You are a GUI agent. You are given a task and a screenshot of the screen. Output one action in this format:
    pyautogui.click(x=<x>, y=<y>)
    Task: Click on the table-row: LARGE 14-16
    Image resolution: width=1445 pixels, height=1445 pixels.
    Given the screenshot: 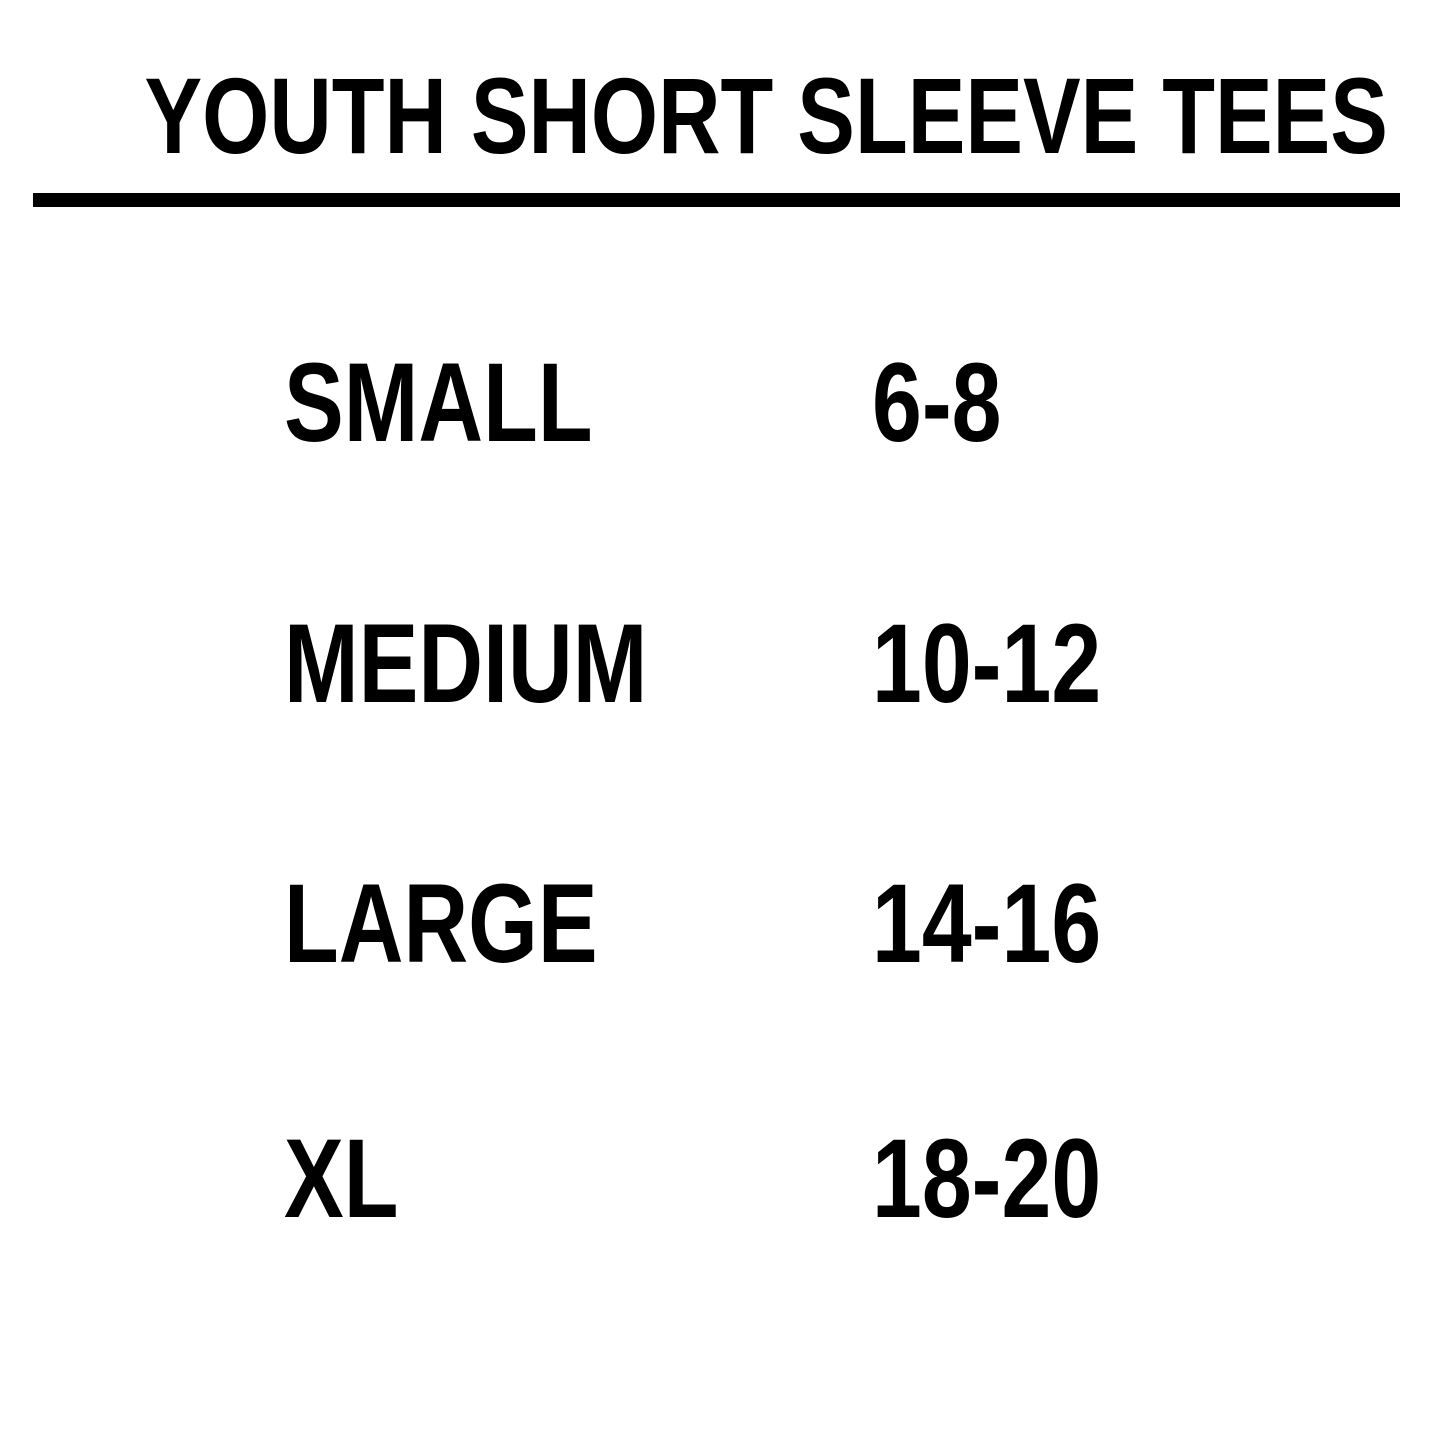 What is the action you would take?
    pyautogui.click(x=722, y=923)
    